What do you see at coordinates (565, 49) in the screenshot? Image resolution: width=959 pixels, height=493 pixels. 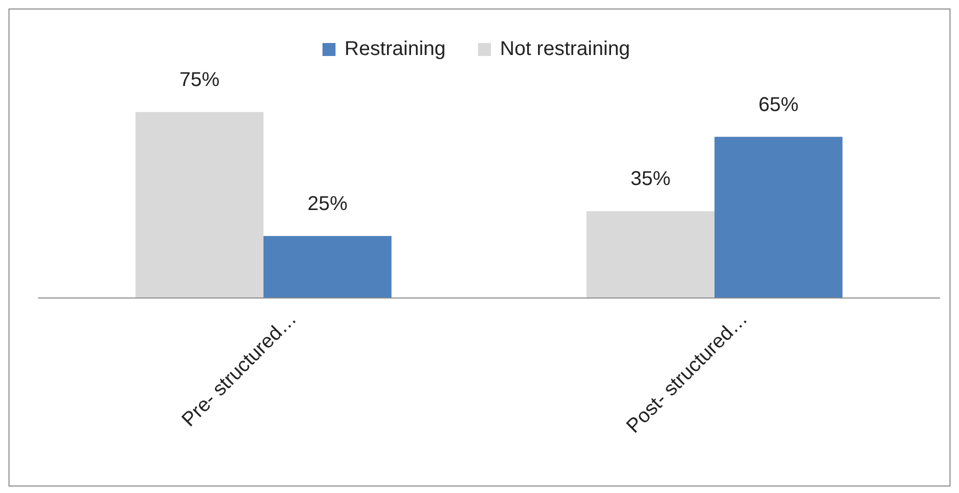 I see `legend-label: Not restraining` at bounding box center [565, 49].